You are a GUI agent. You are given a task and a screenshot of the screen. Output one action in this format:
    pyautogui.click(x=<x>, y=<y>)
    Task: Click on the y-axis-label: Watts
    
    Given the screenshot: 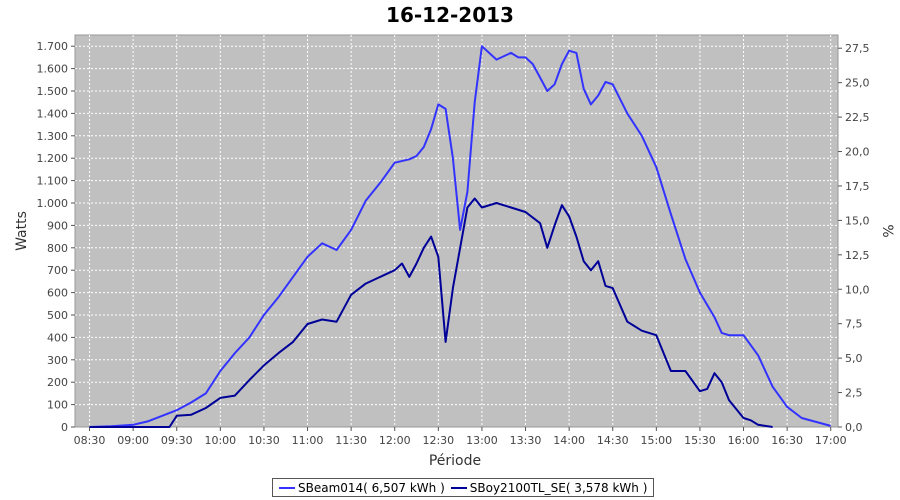 What is the action you would take?
    pyautogui.click(x=22, y=231)
    